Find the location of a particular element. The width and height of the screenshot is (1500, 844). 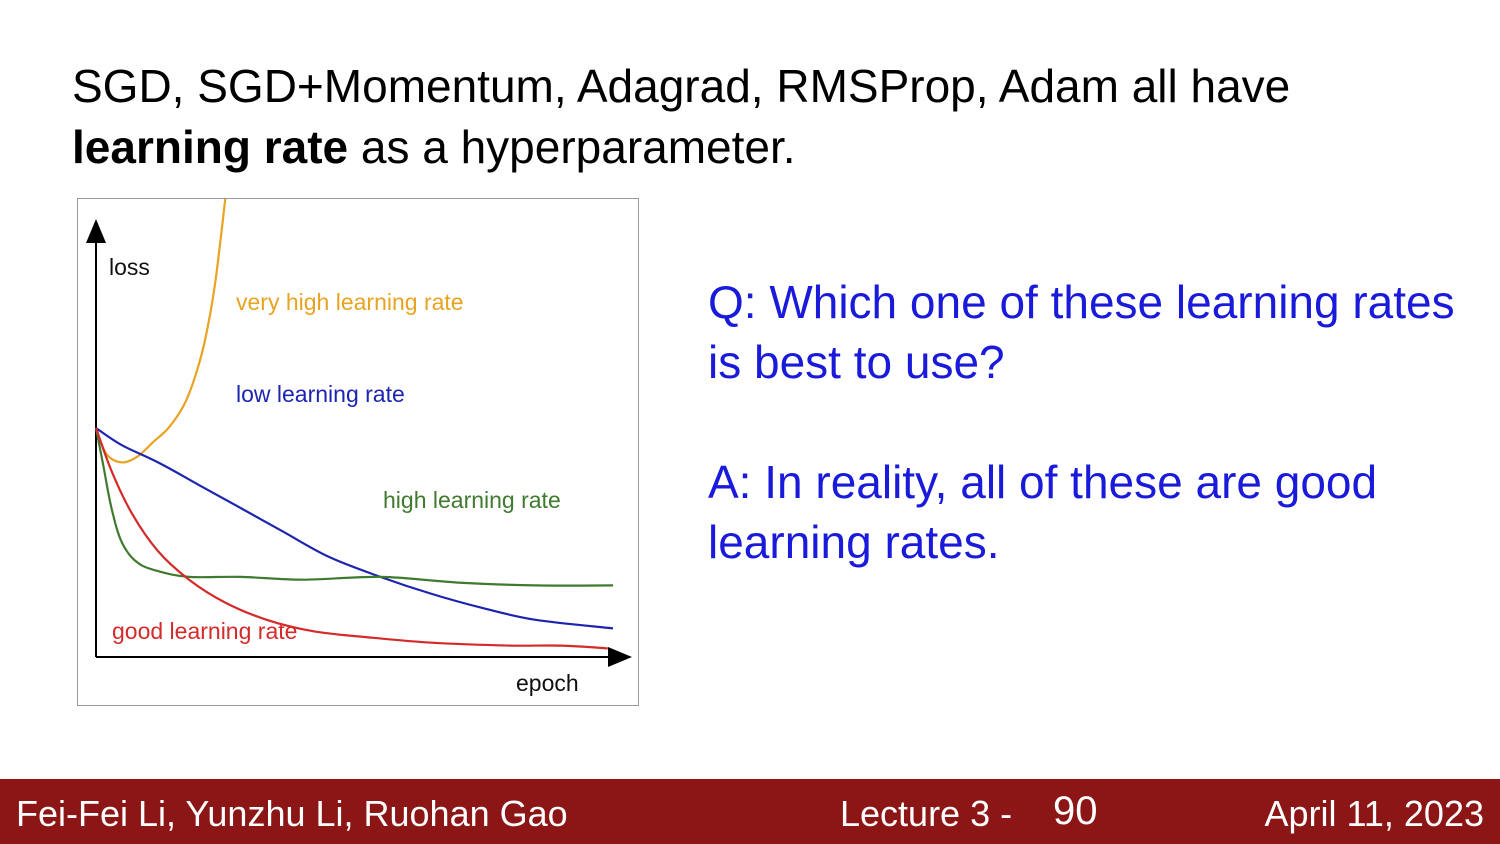

label-very-high-learning-rate: very high learning rate is located at coordinates (350, 302).